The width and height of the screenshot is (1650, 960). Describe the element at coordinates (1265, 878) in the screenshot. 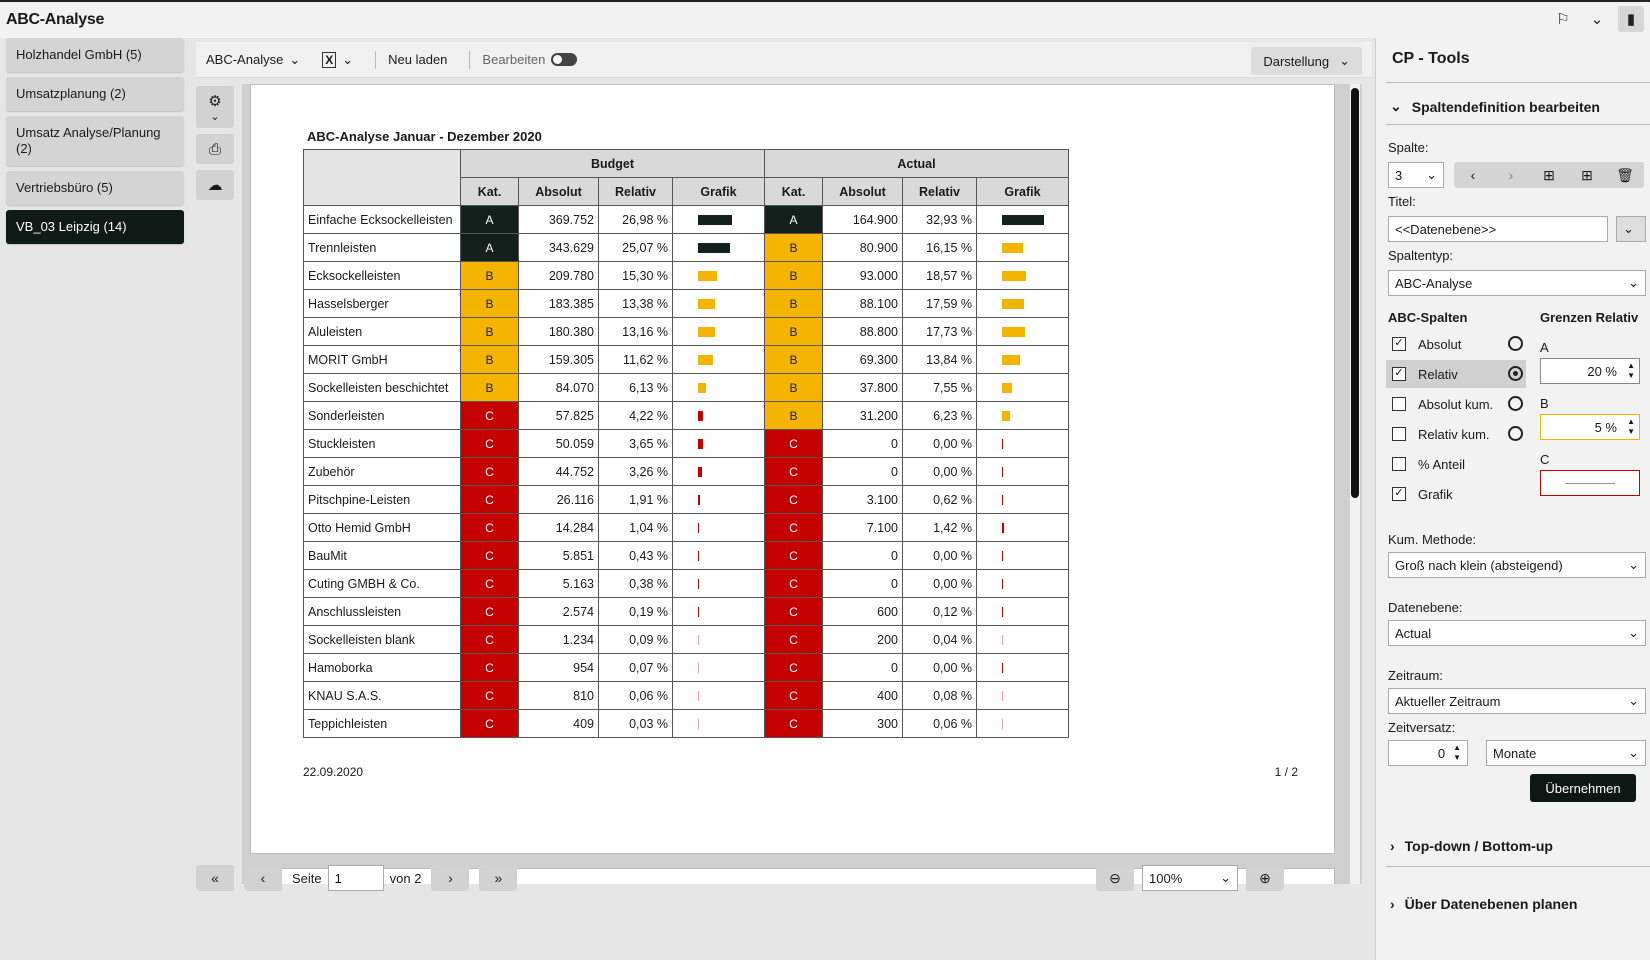

I see `zoom-in-button: ⊕` at that location.